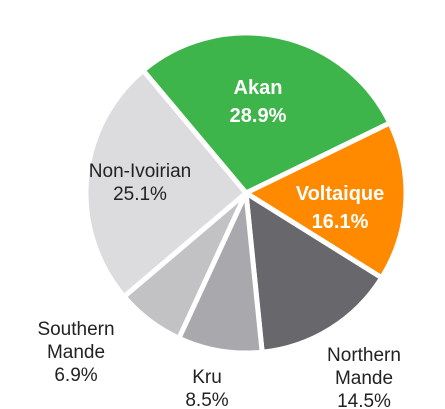 This screenshot has height=409, width=445. I want to click on value-label: 28.9%, so click(258, 116).